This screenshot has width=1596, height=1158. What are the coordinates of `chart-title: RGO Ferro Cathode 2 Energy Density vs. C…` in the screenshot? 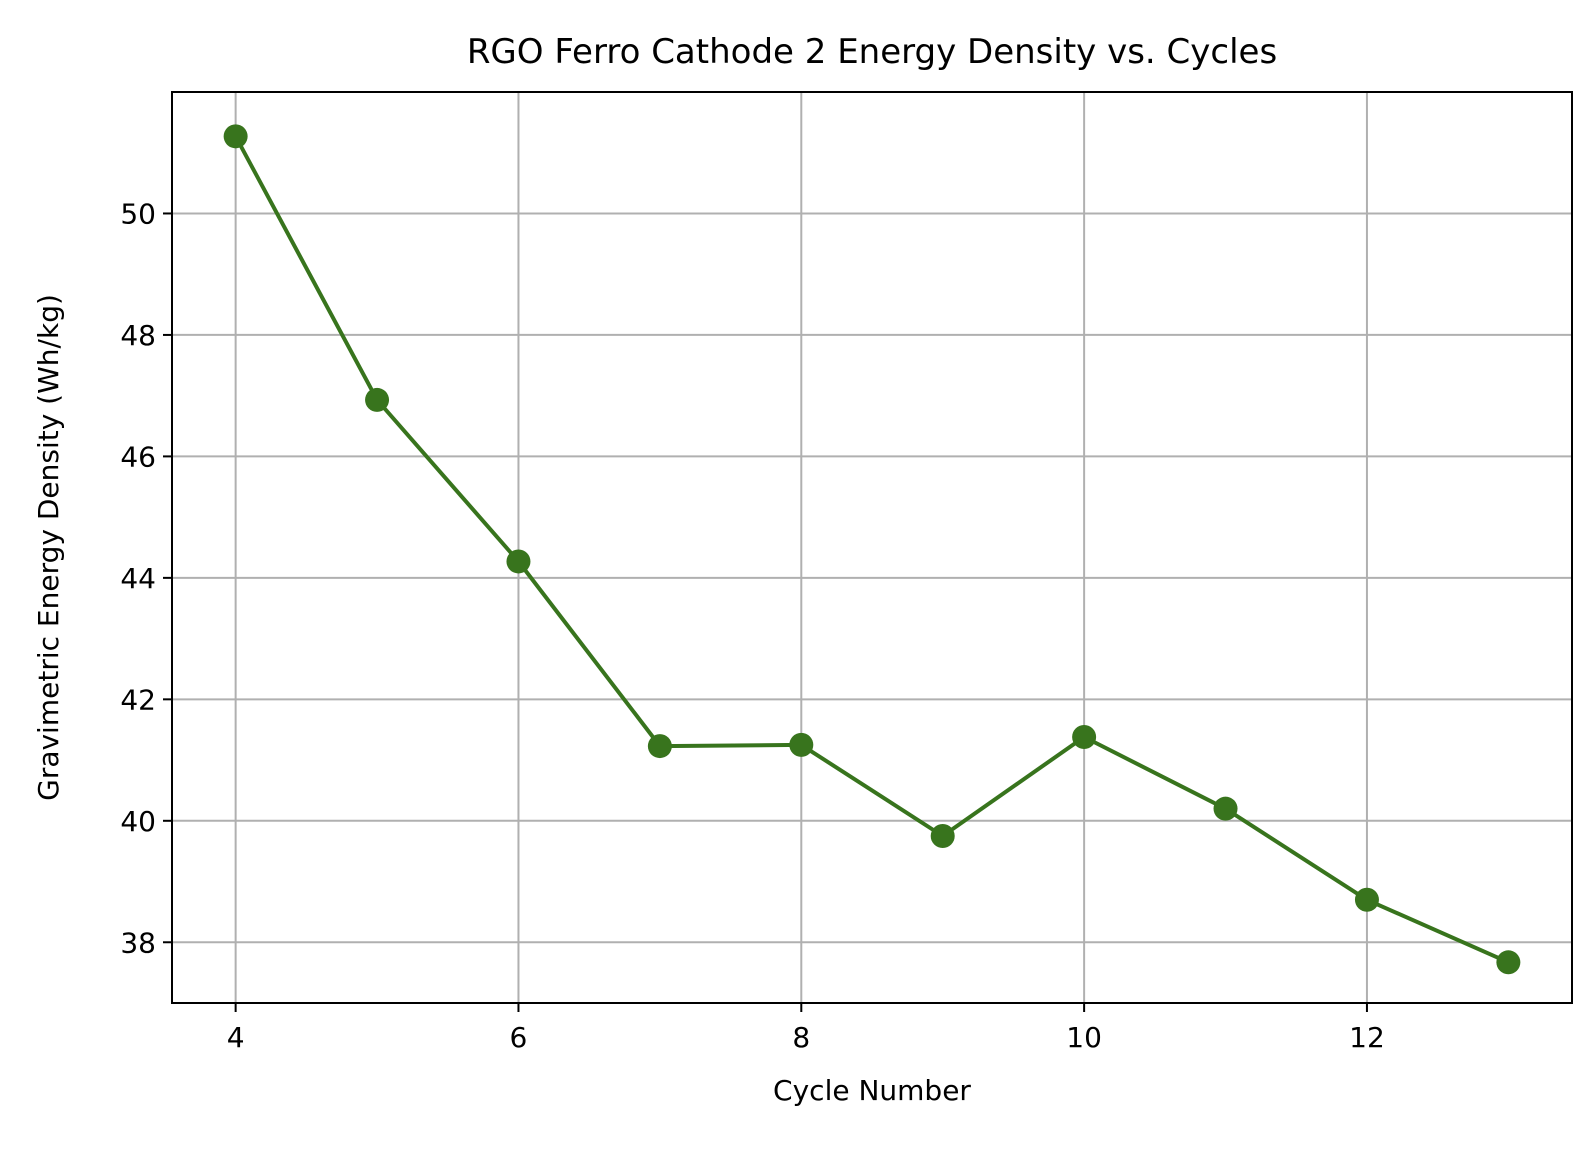 It's located at (872, 52).